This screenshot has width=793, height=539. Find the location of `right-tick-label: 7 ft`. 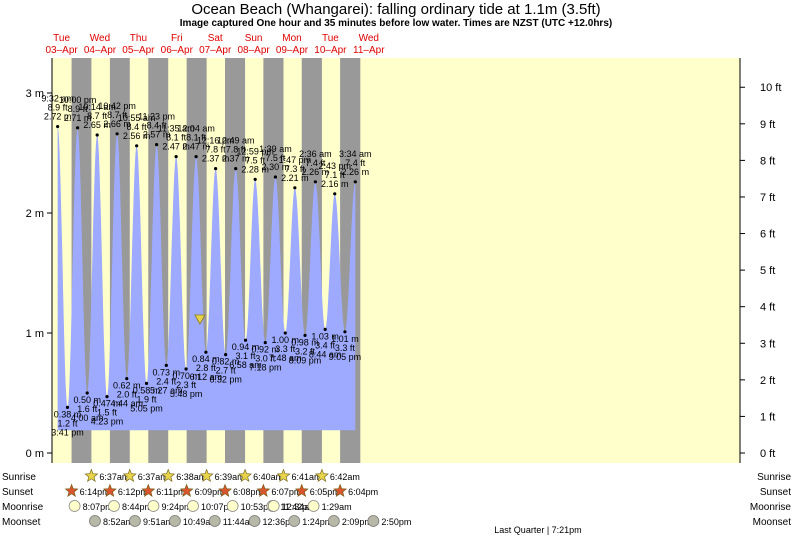

right-tick-label: 7 ft is located at coordinates (767, 198).